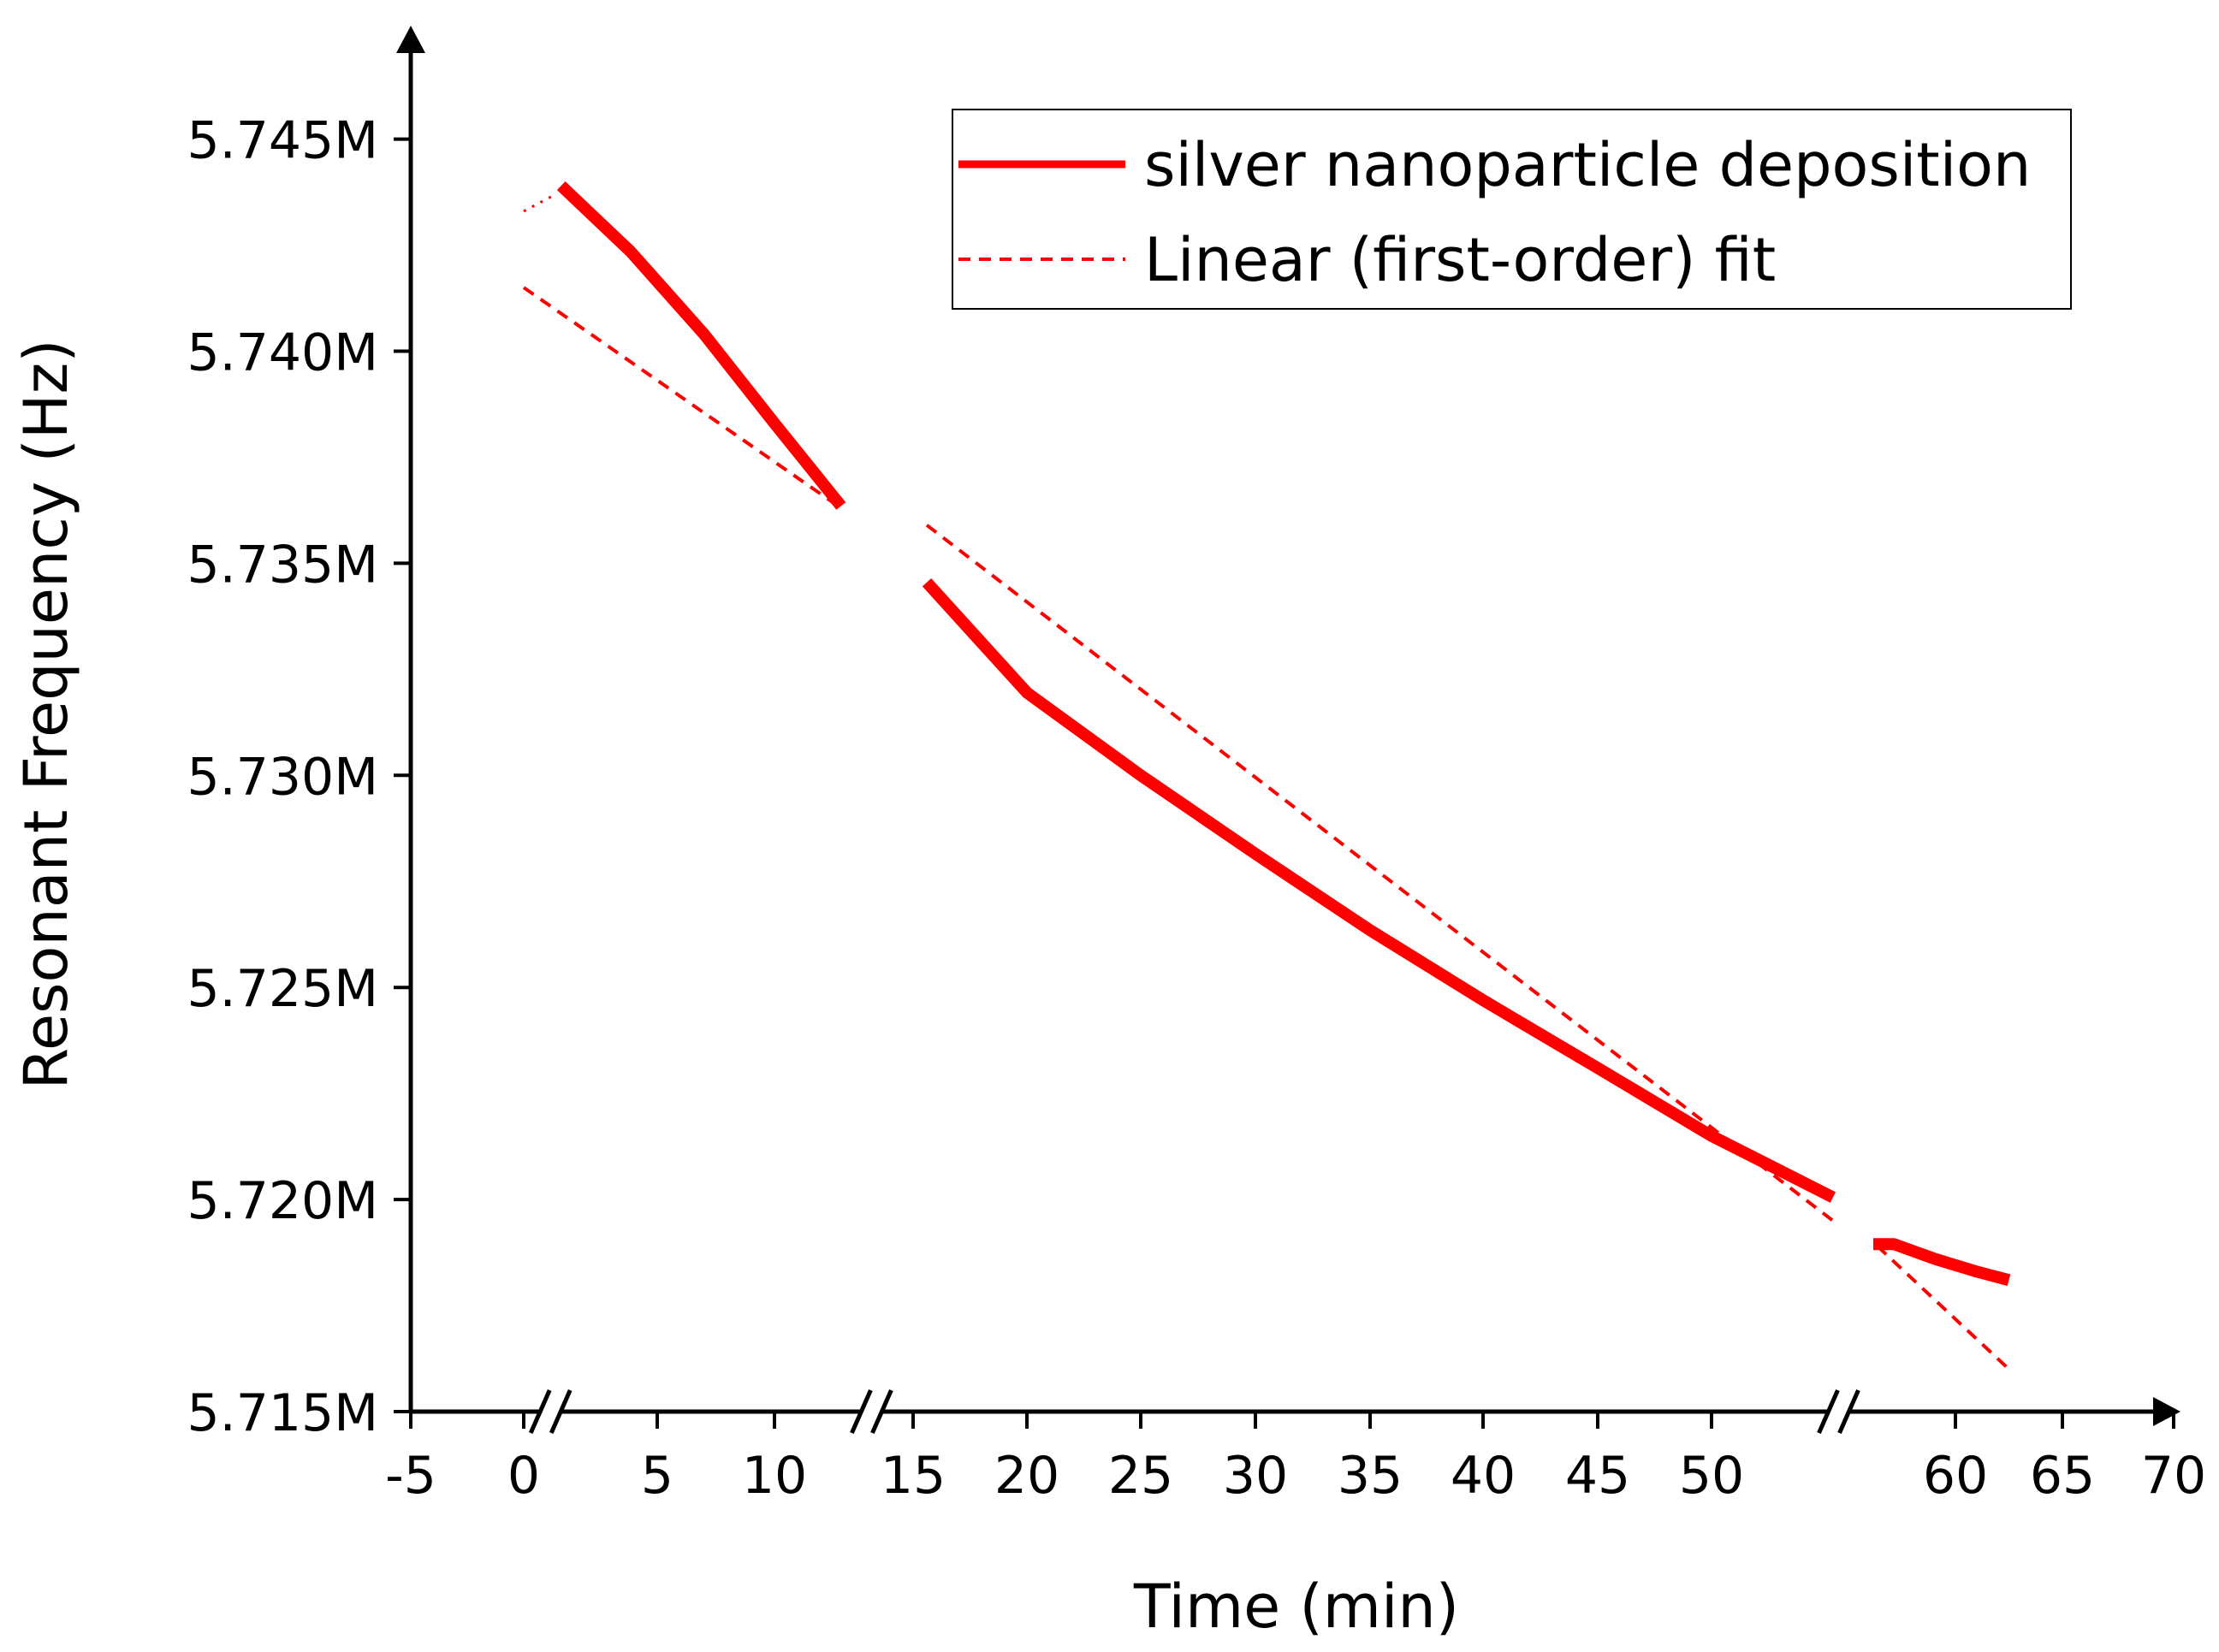 This screenshot has width=2219, height=1652. What do you see at coordinates (1711, 1476) in the screenshot?
I see `x-tick-label: 50` at bounding box center [1711, 1476].